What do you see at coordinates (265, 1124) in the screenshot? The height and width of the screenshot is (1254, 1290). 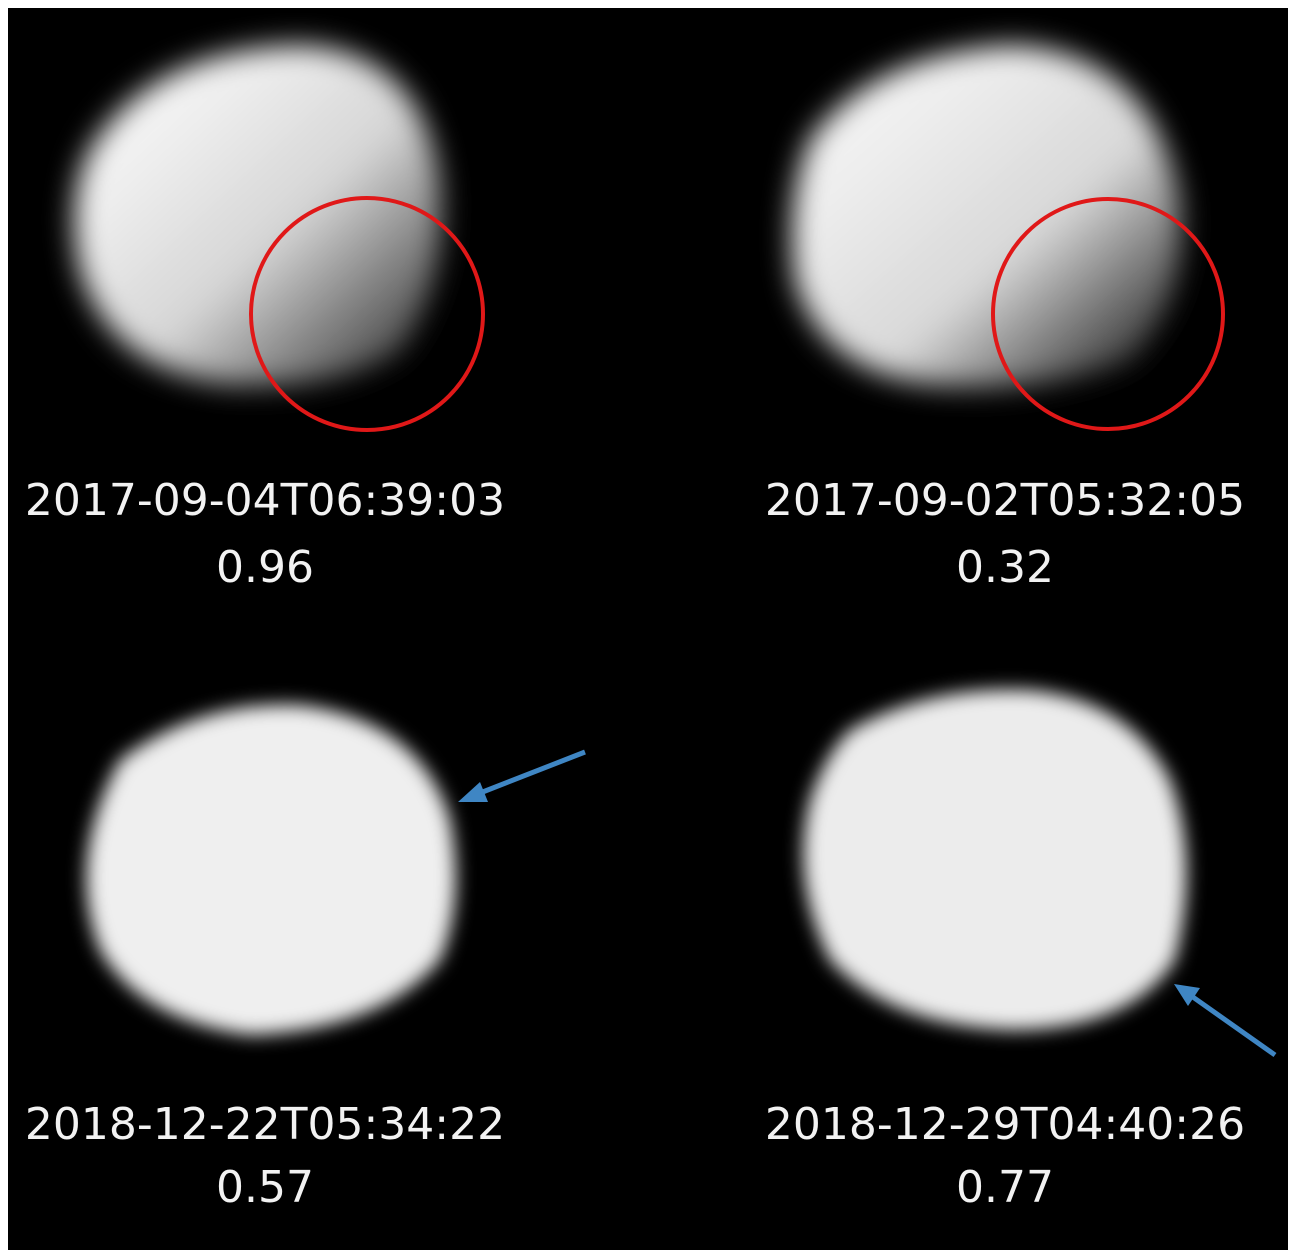 I see `timestamp: 2018-12-22T05:34:22` at bounding box center [265, 1124].